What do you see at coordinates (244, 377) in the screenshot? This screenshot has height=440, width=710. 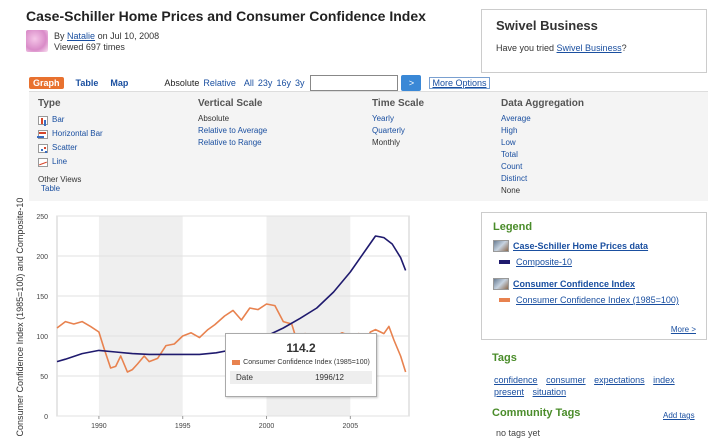 I see `tooltip-date-label: Date` at bounding box center [244, 377].